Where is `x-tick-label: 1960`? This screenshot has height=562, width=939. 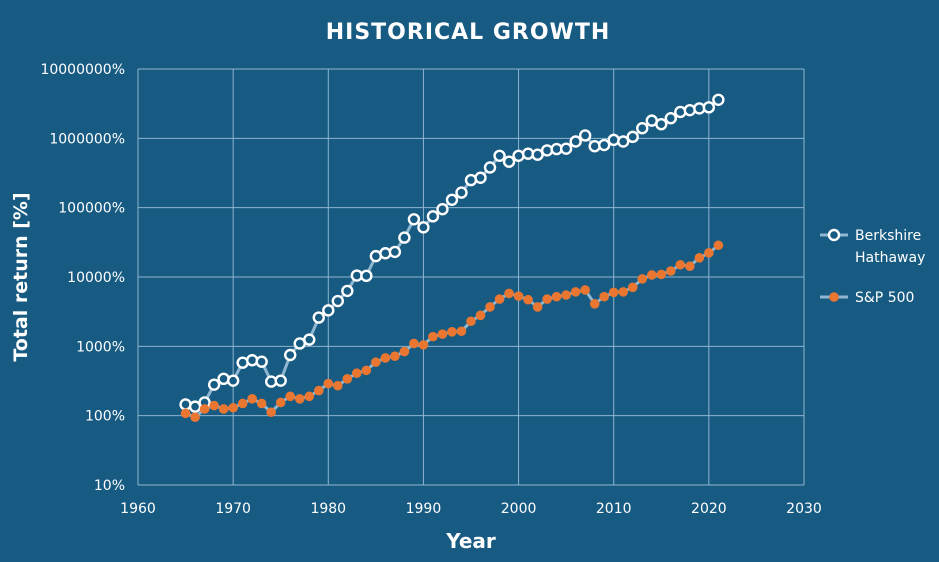 x-tick-label: 1960 is located at coordinates (138, 509).